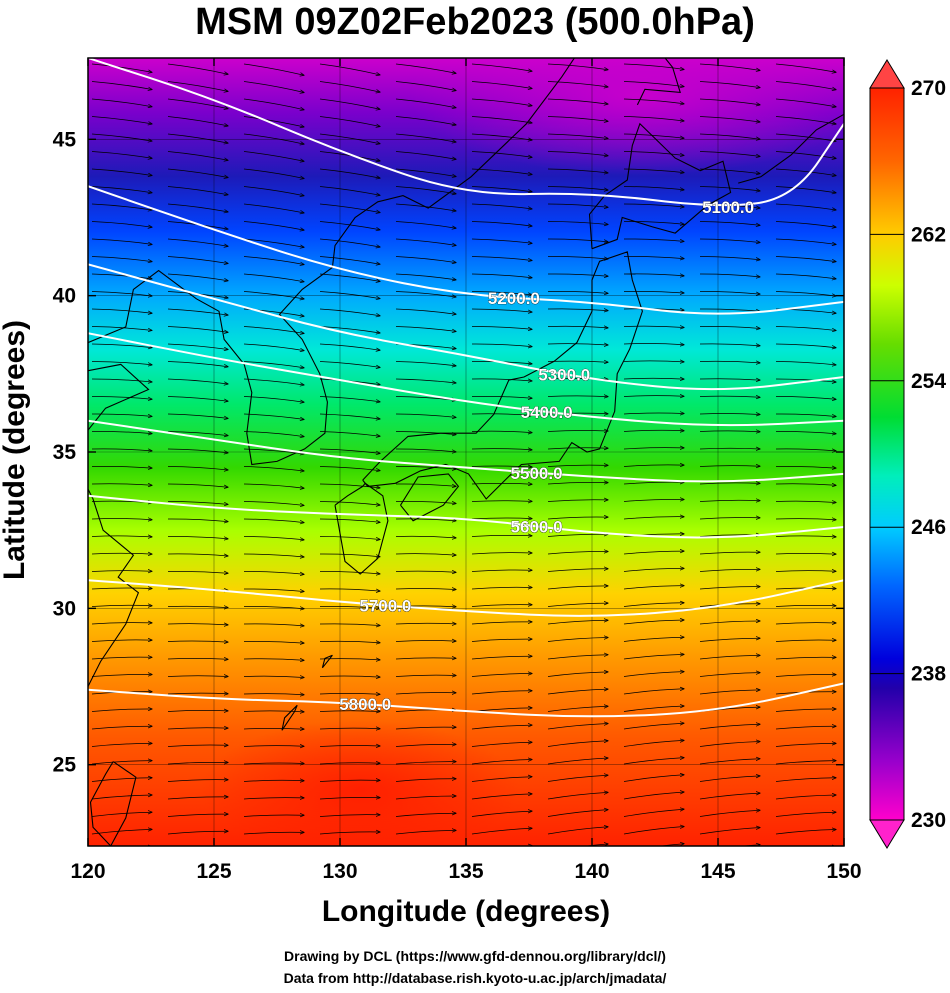 The image size is (950, 993). Describe the element at coordinates (537, 473) in the screenshot. I see `contour-label-5500: 5500.0` at that location.